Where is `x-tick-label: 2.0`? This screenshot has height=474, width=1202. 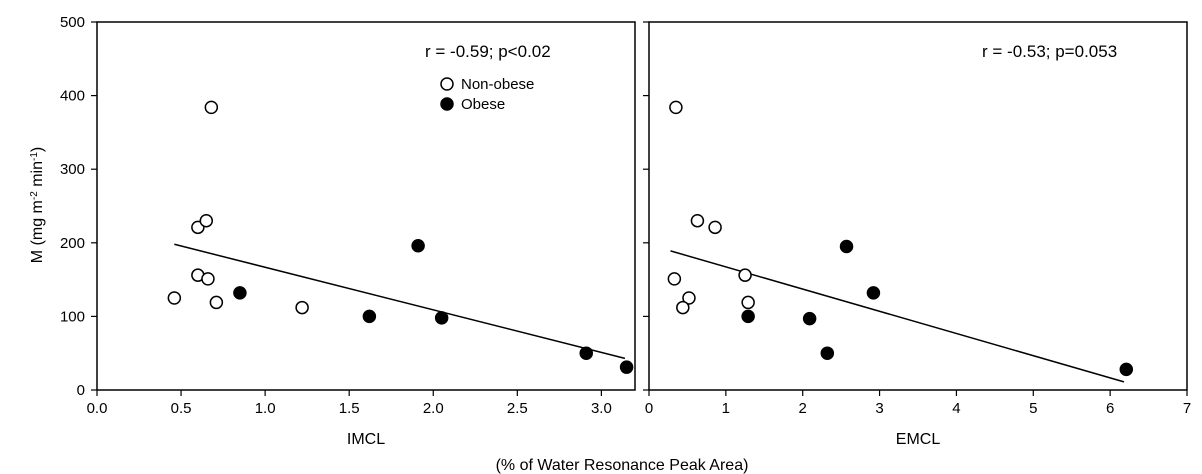
x-tick-label: 2.0 is located at coordinates (433, 408).